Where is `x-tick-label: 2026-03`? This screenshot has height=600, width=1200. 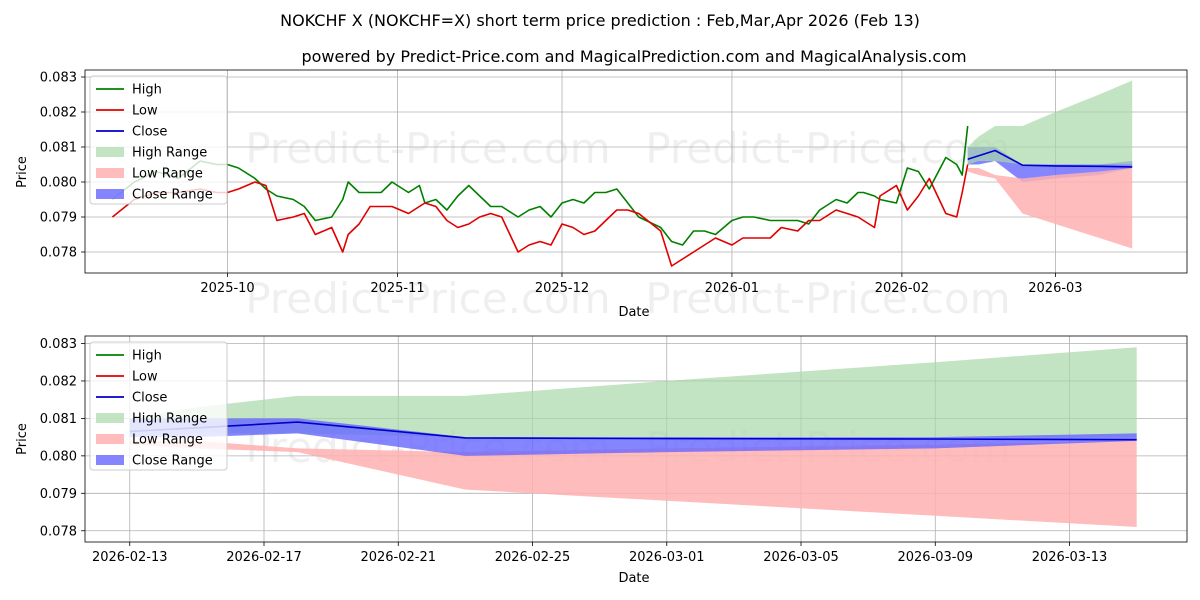
x-tick-label: 2026-03 is located at coordinates (1055, 288).